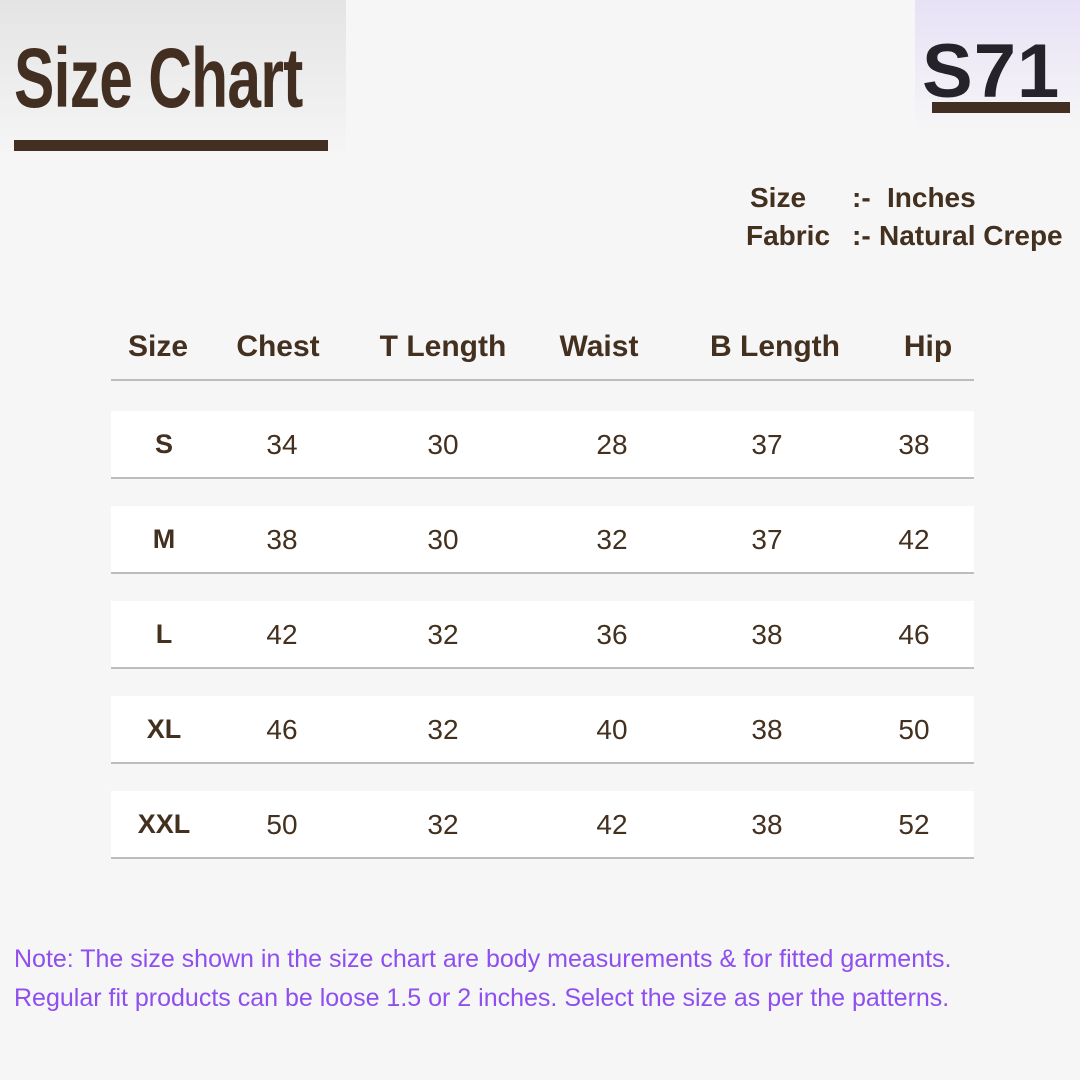 This screenshot has width=1080, height=1080. What do you see at coordinates (164, 634) in the screenshot?
I see `size-cell: L` at bounding box center [164, 634].